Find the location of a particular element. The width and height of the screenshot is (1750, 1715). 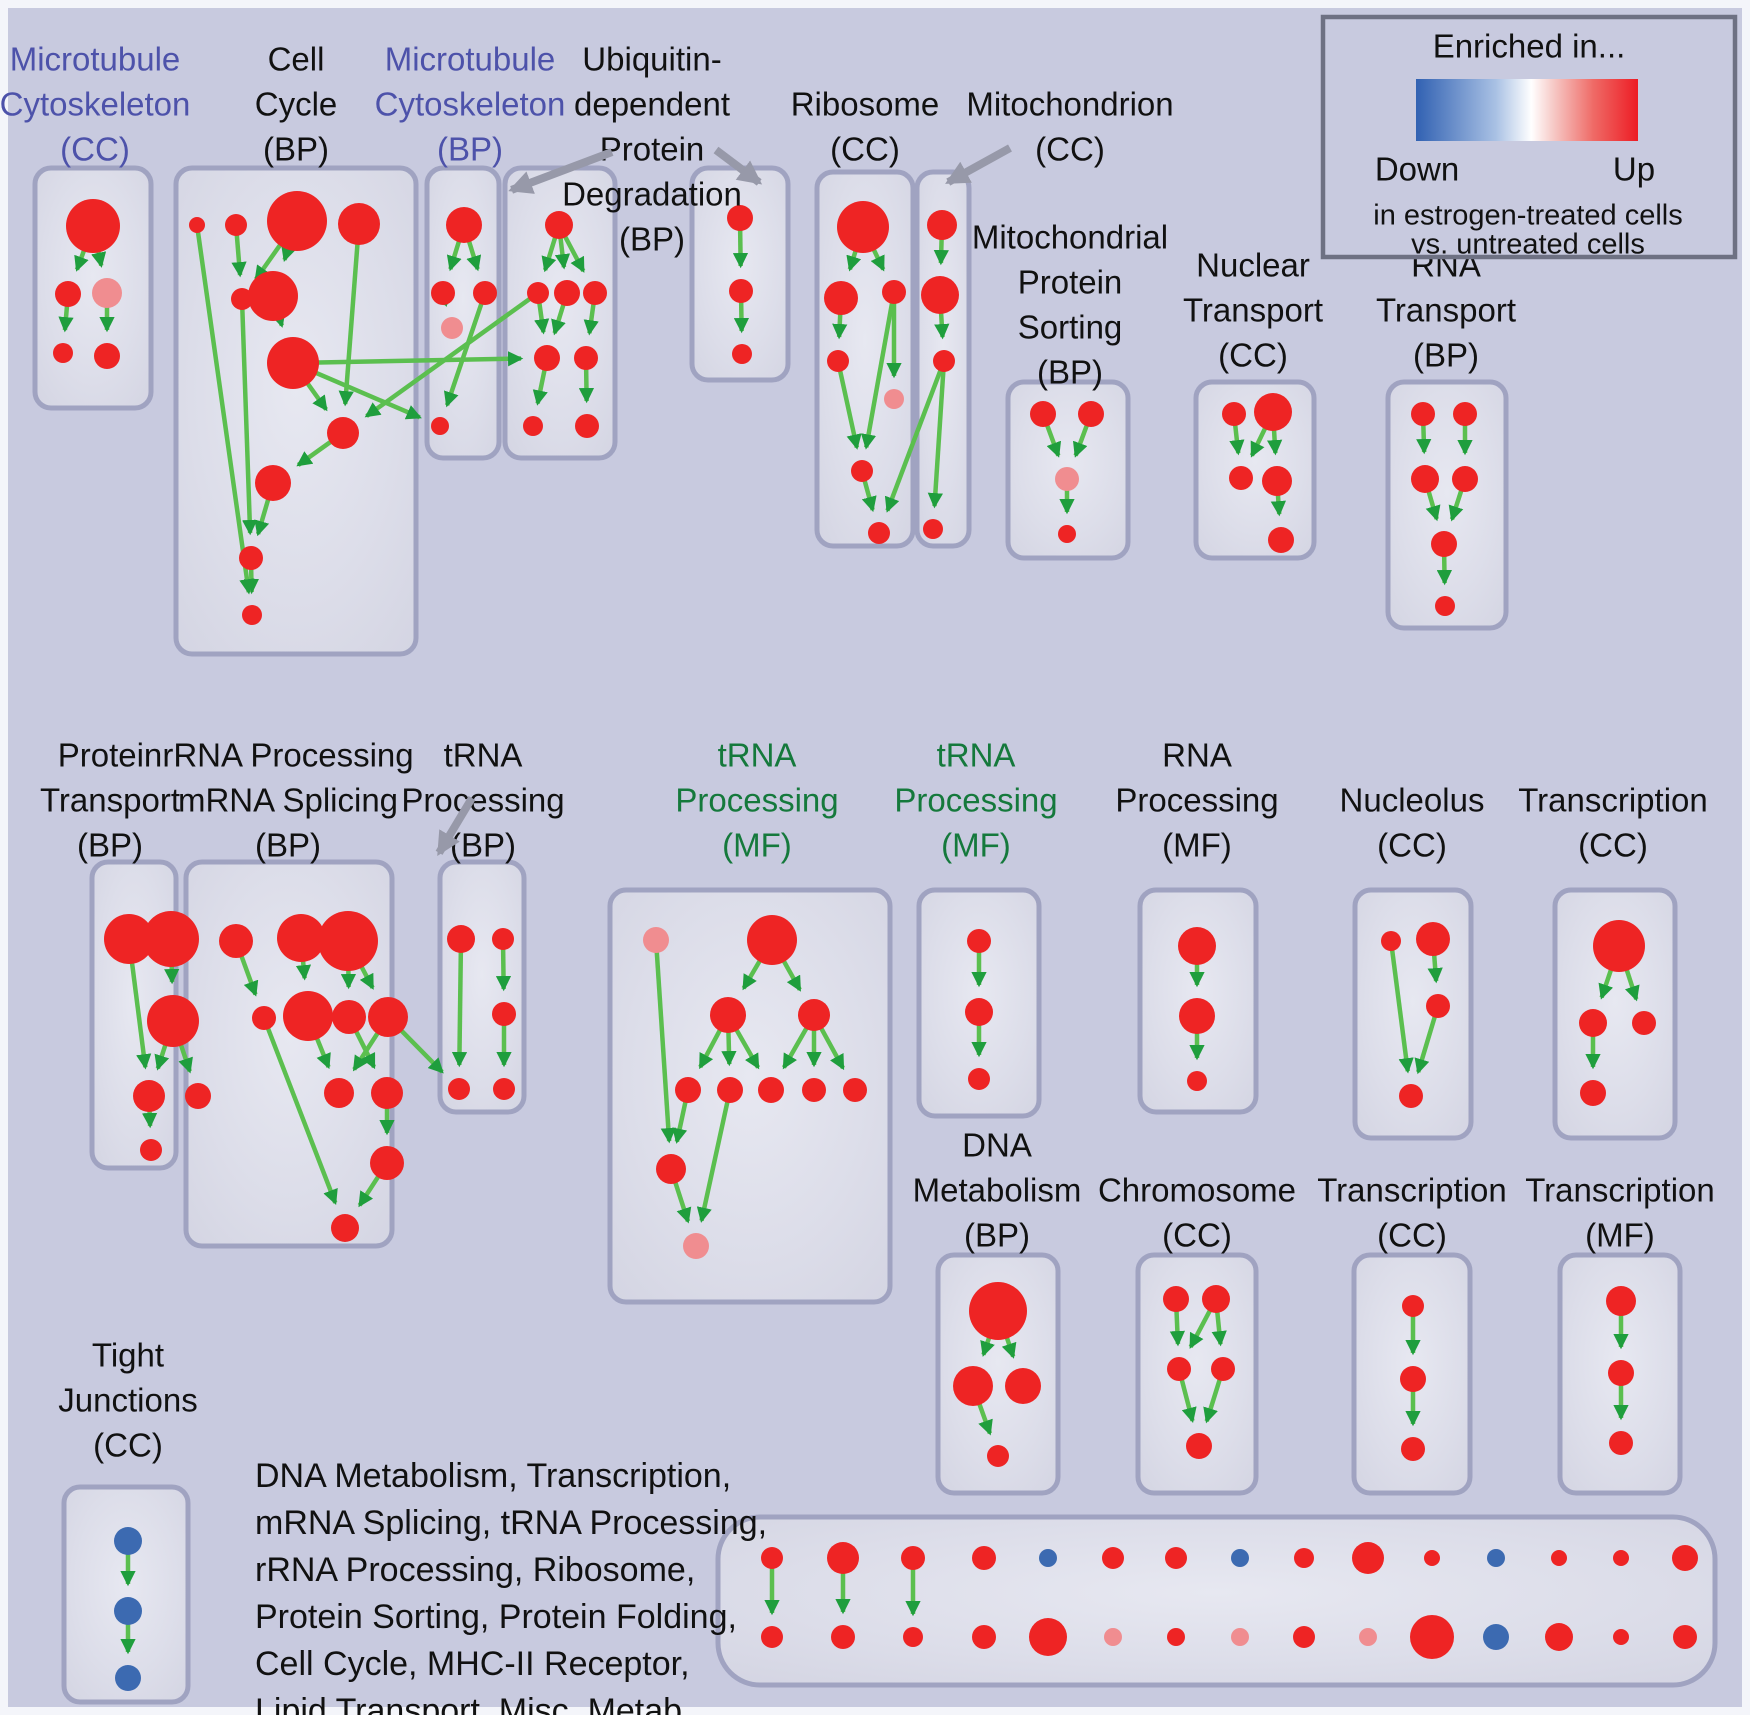

legend-subtitle: vs. untreated cells is located at coordinates (1528, 245).